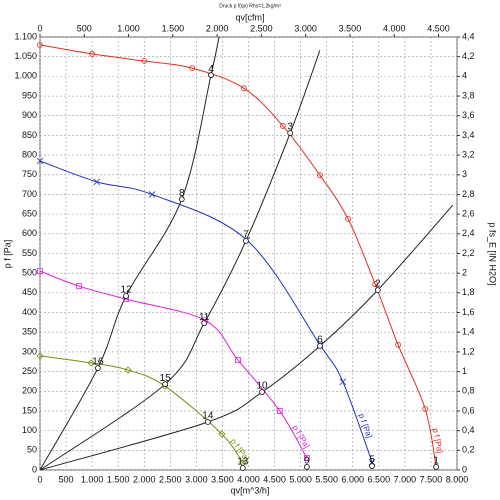  Describe the element at coordinates (250, 6) in the screenshot. I see `chart-title: Druck p f(qv) Rho=1,2kg/m³` at that location.